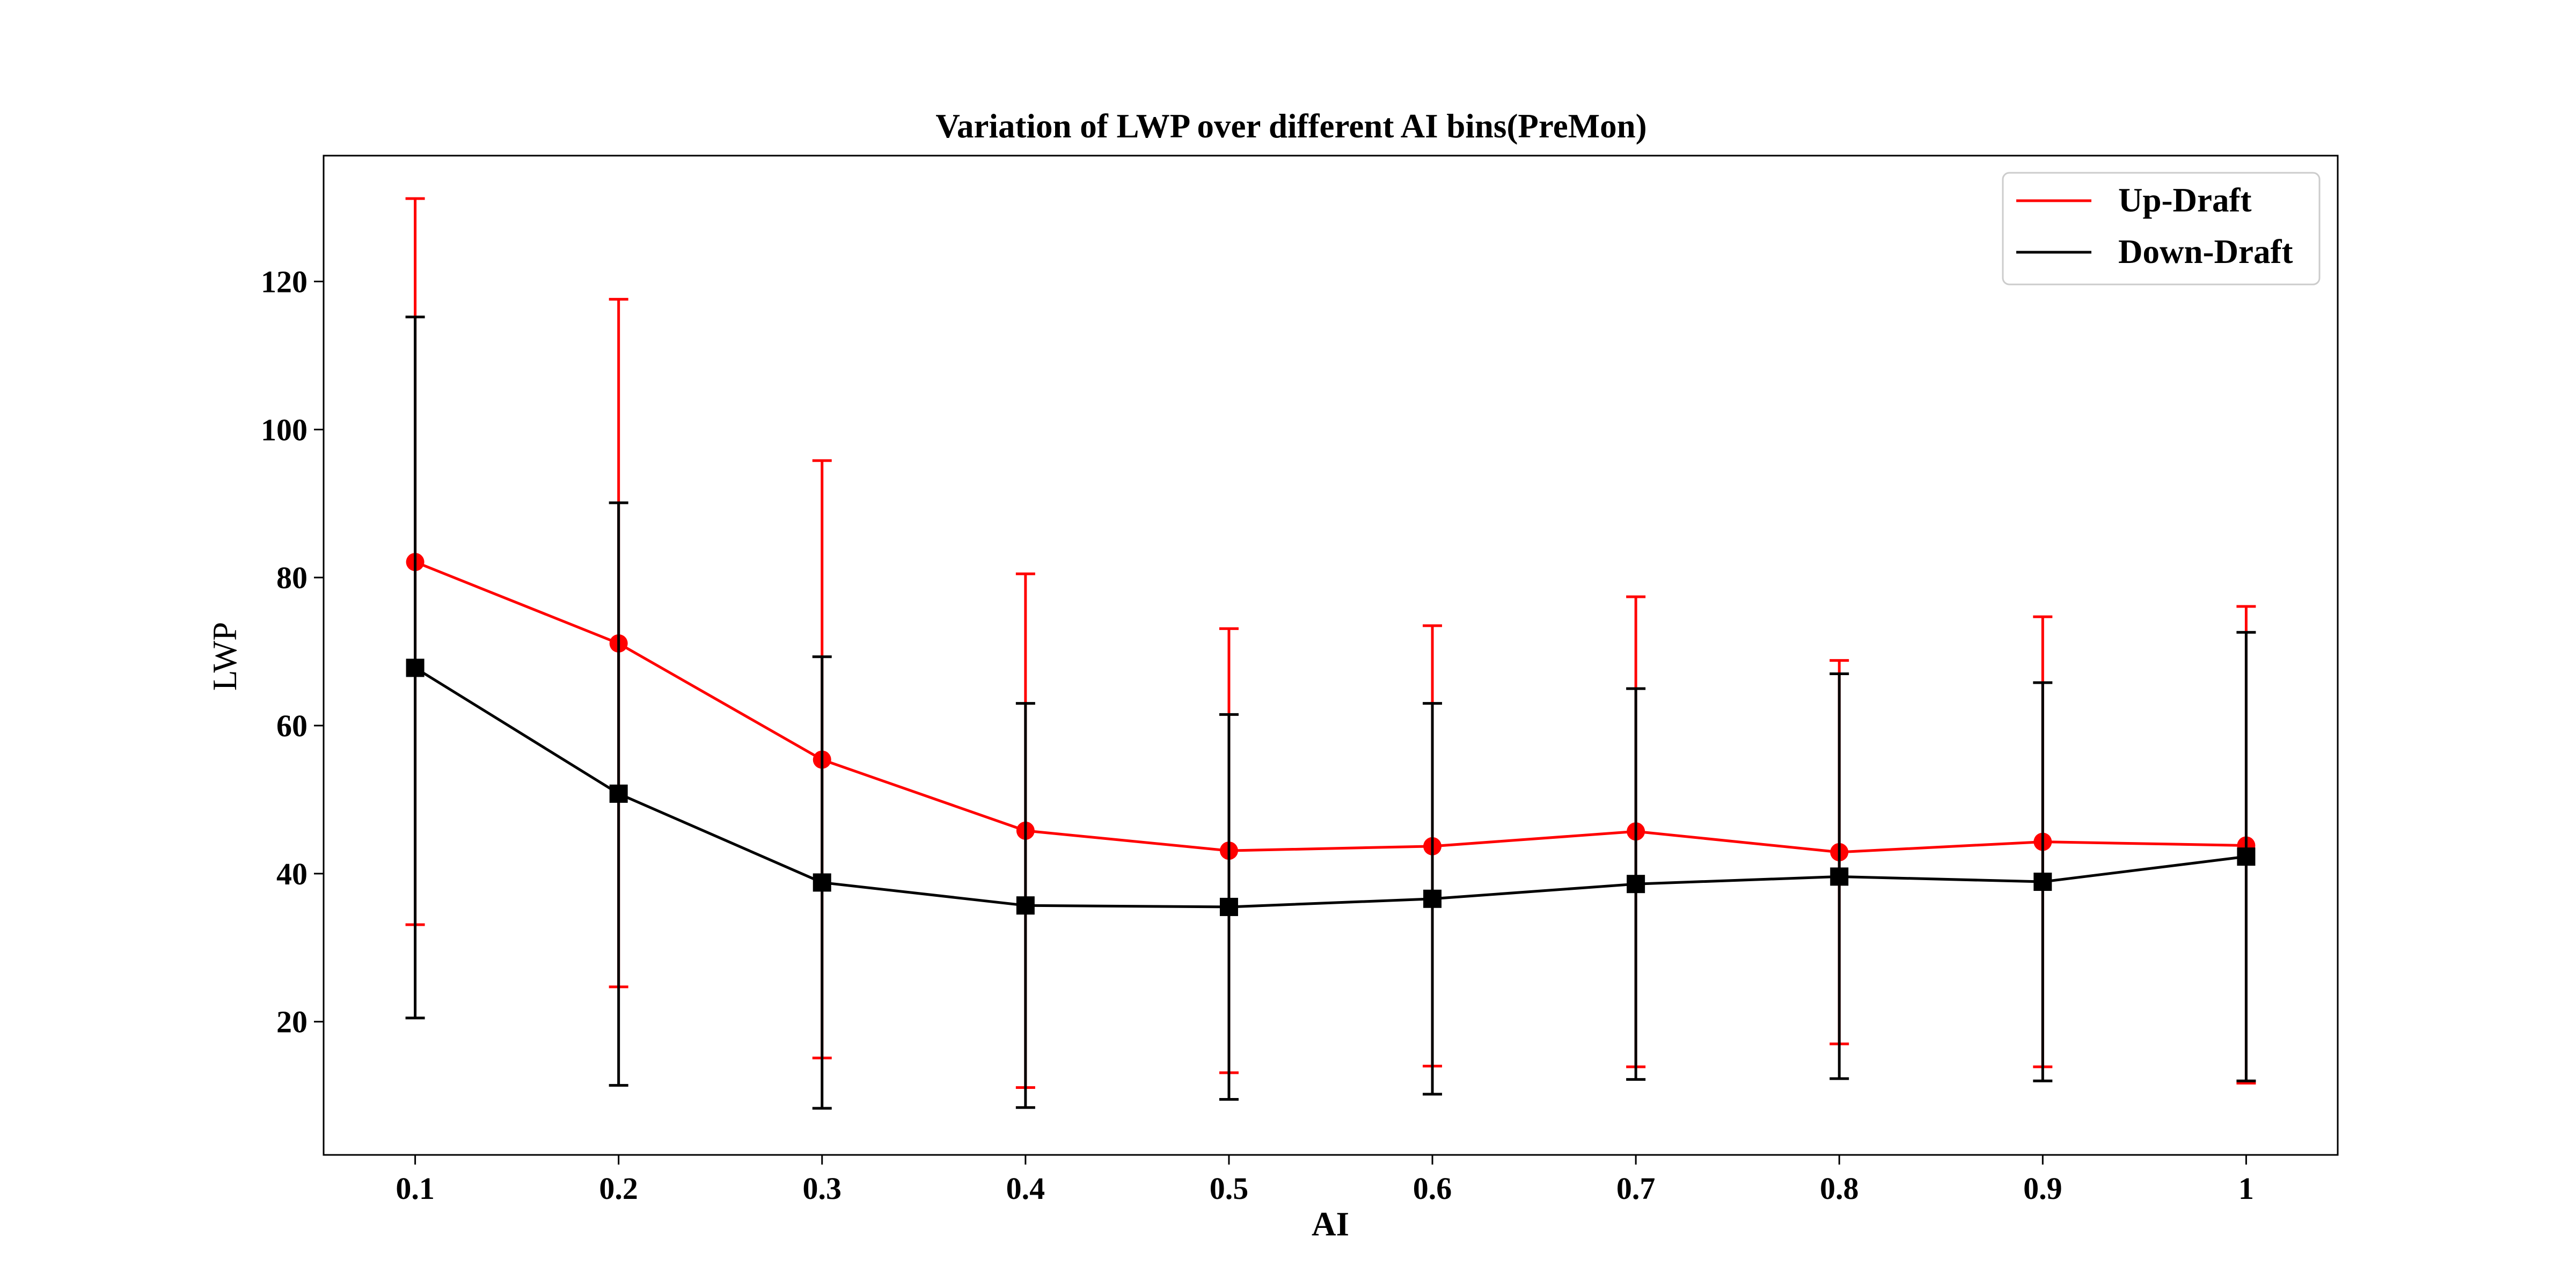 The height and width of the screenshot is (1288, 2576). What do you see at coordinates (822, 882) in the screenshot?
I see `data-point-down-draft-0.3` at bounding box center [822, 882].